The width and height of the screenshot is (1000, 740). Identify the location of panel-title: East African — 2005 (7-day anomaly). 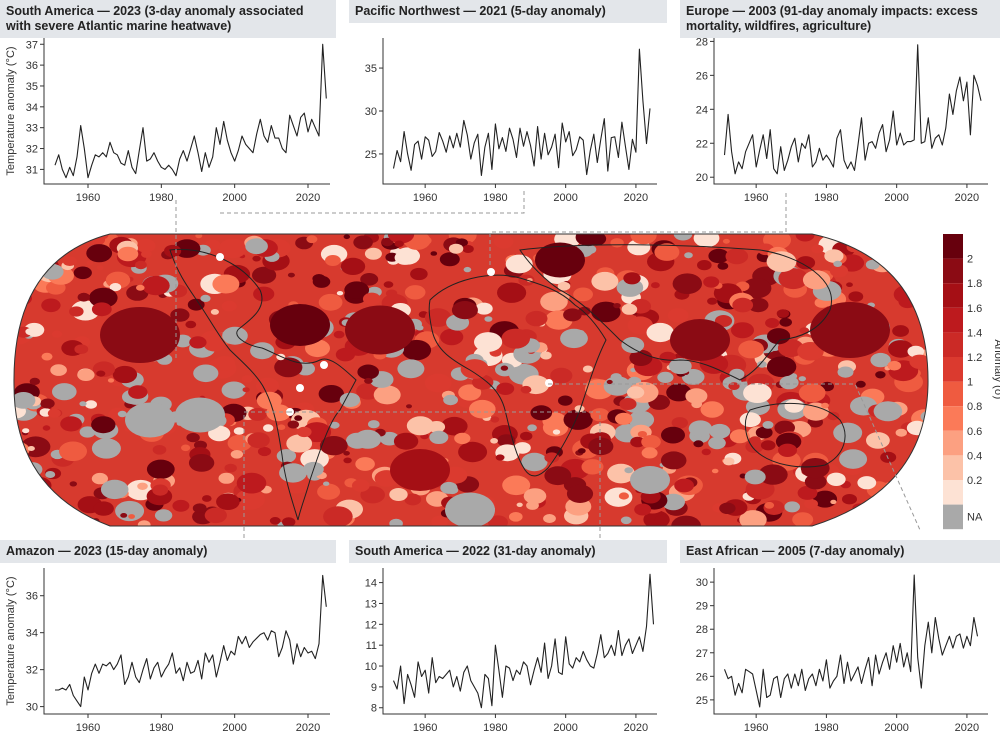
(840, 551).